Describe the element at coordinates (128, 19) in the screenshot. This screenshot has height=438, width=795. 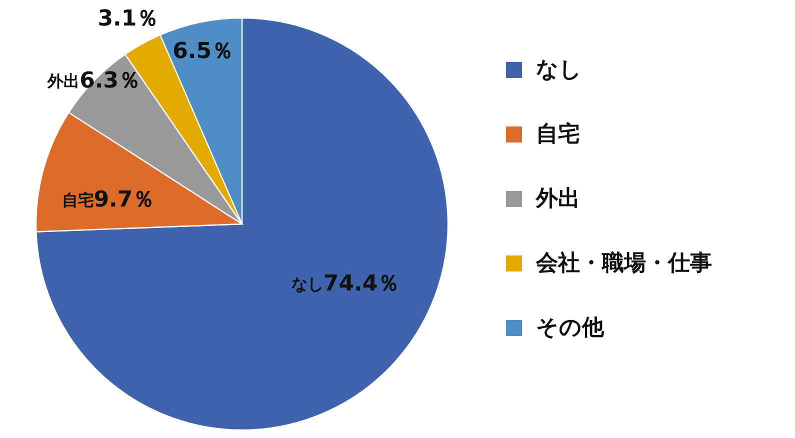
I see `data-label: 3.1％` at that location.